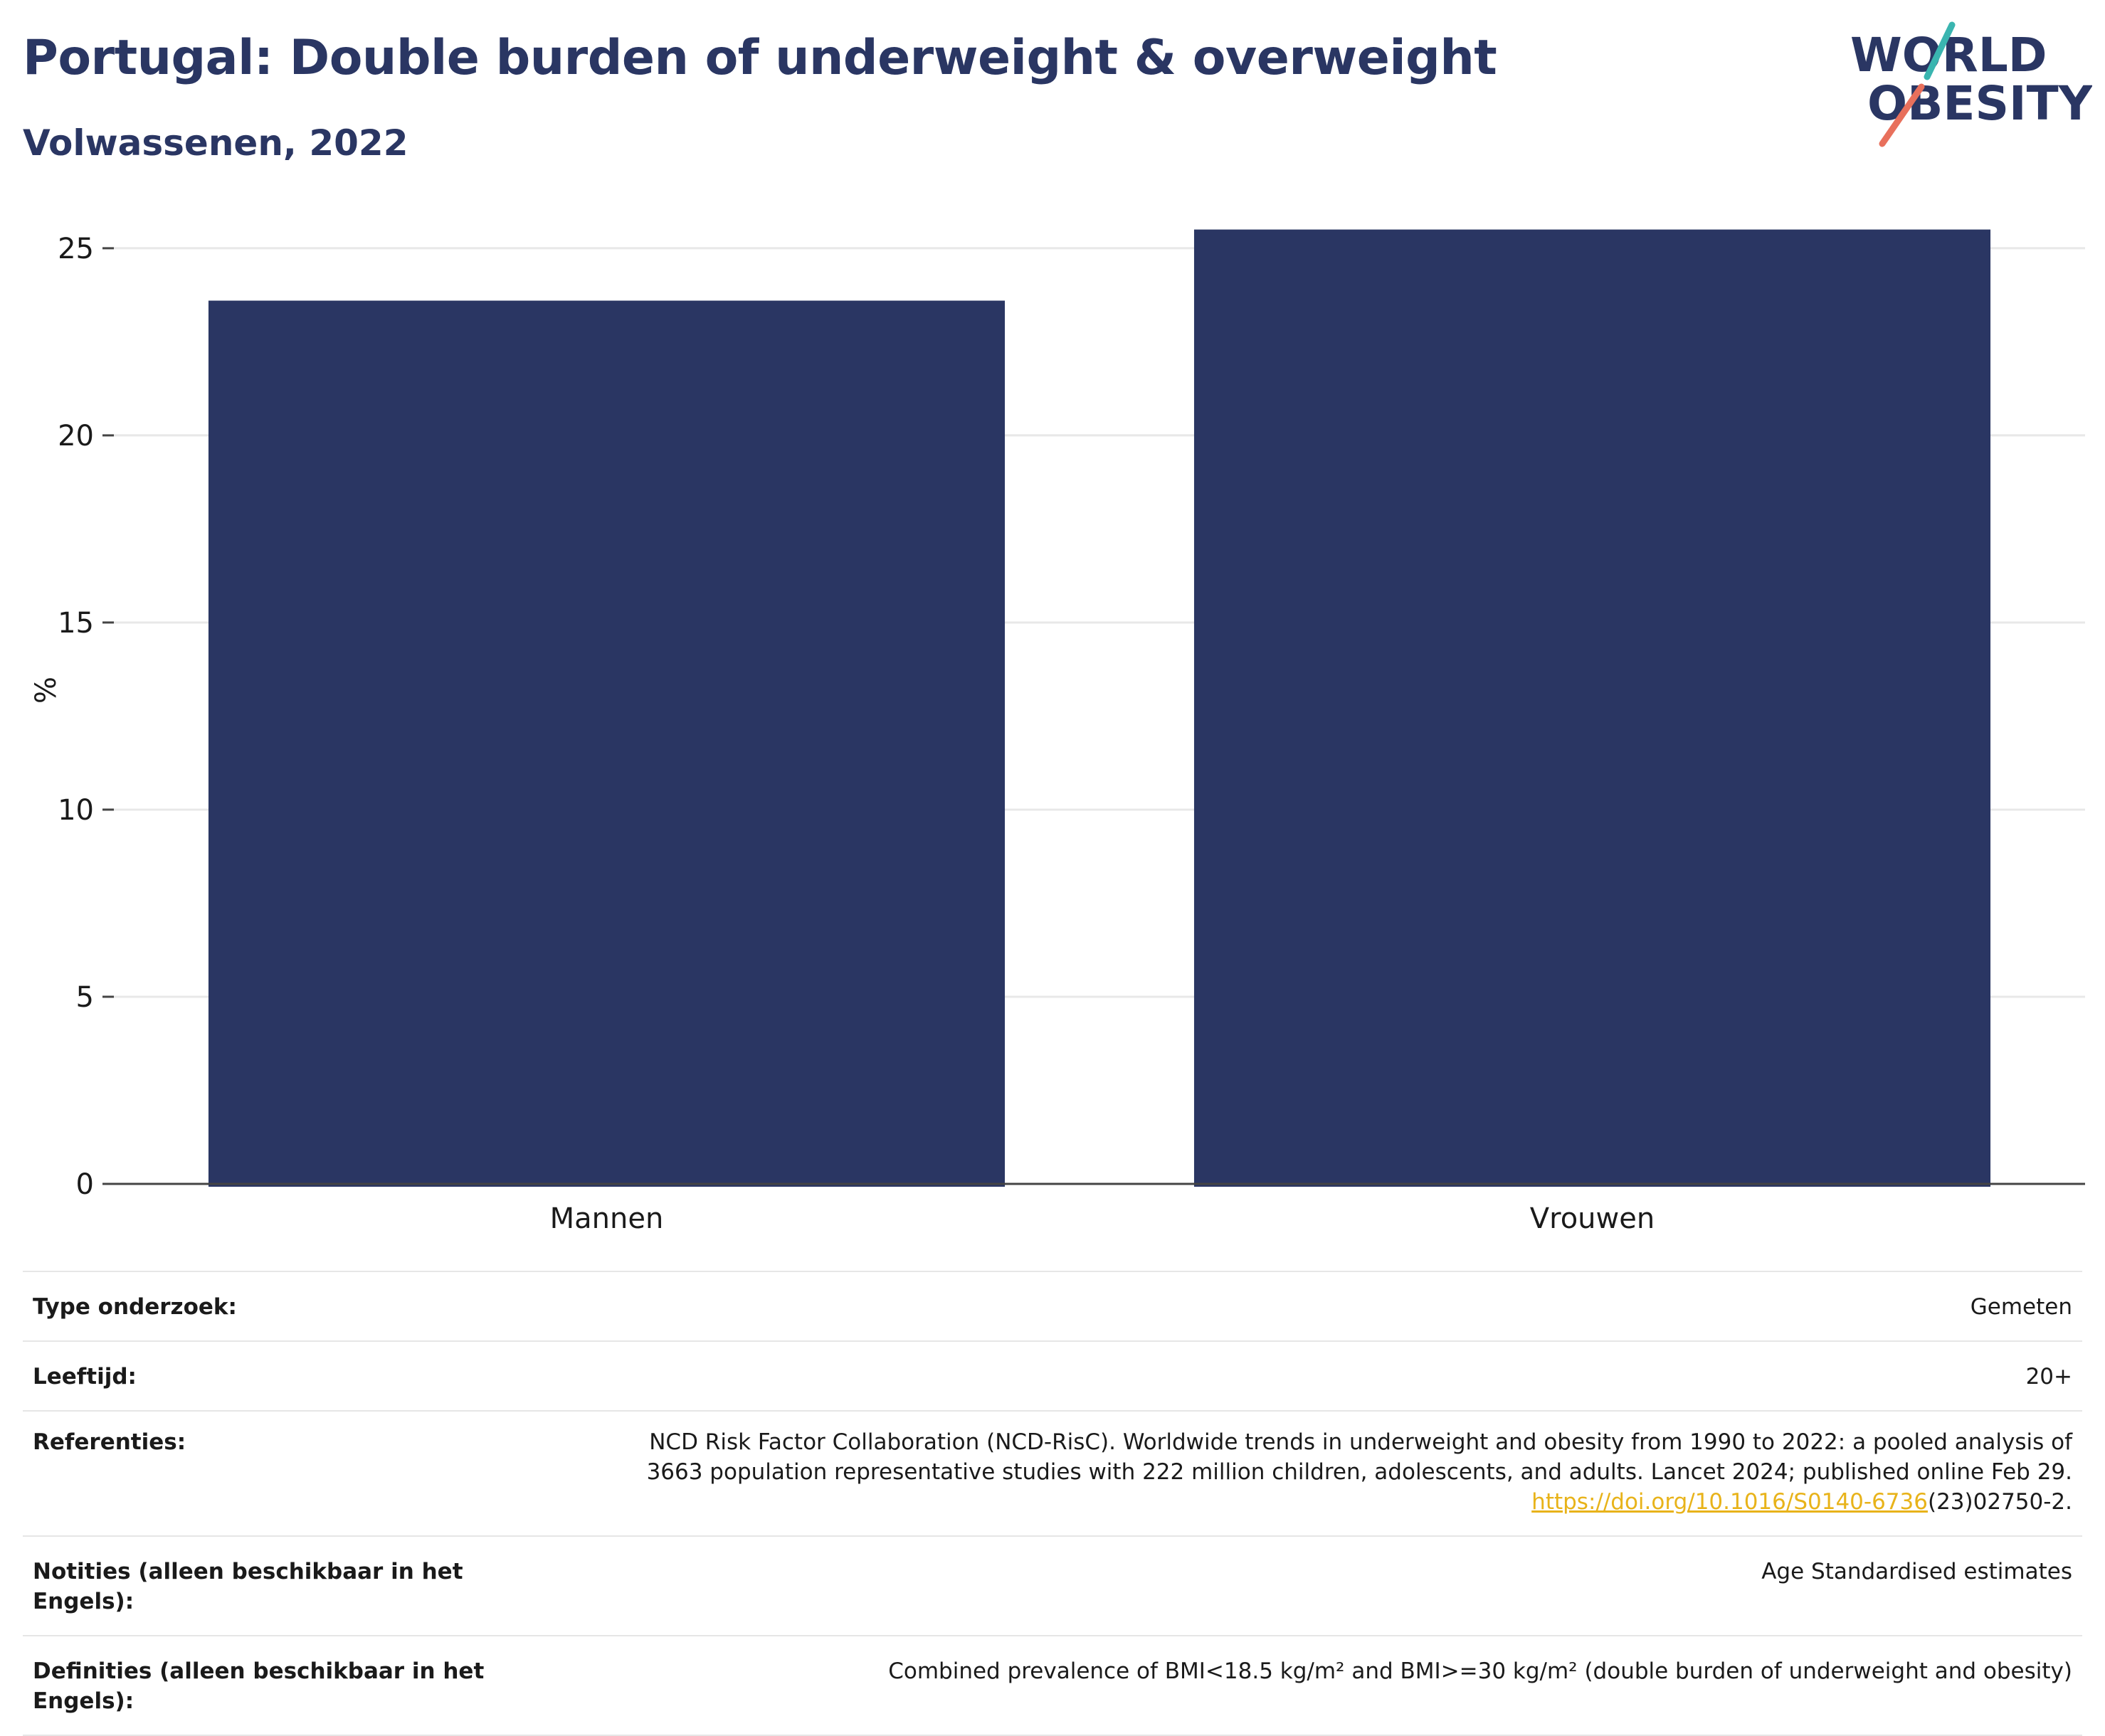 This screenshot has height=1736, width=2105. What do you see at coordinates (76, 623) in the screenshot?
I see `y-tick-label: 15` at bounding box center [76, 623].